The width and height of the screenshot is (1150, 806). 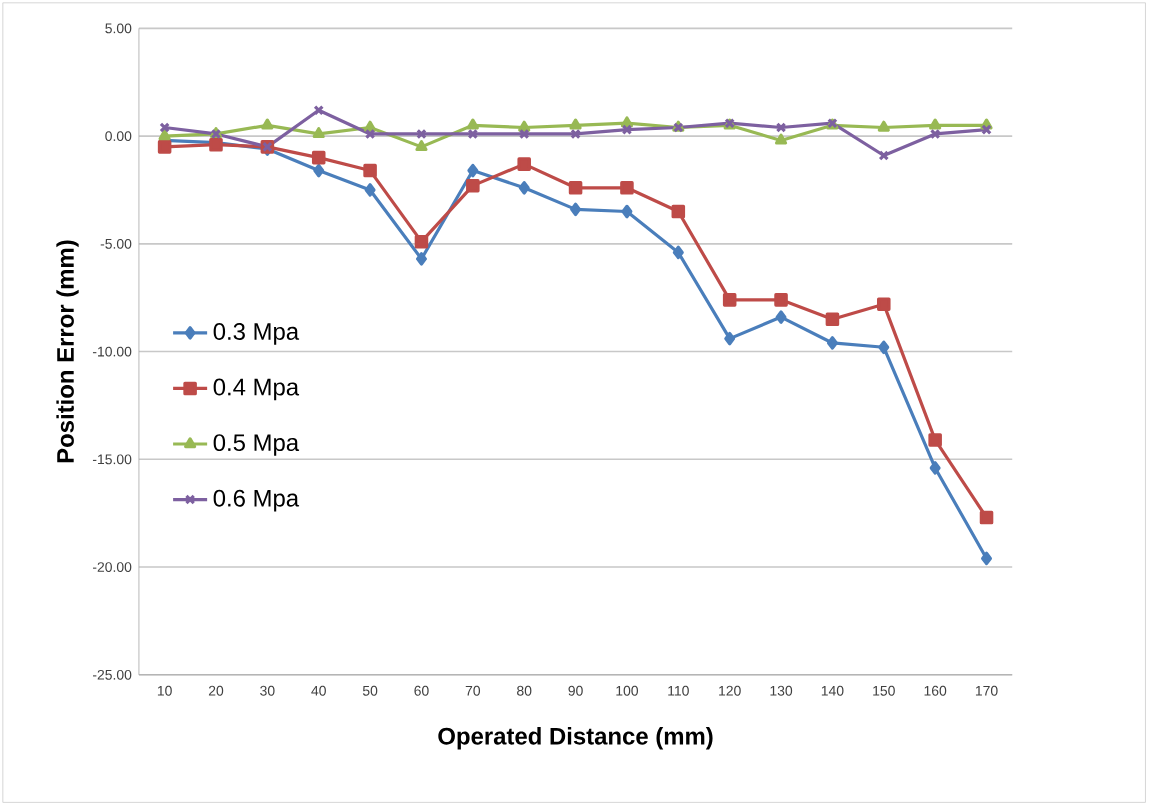 I want to click on legend-label: 0.4 Mpa, so click(x=256, y=389).